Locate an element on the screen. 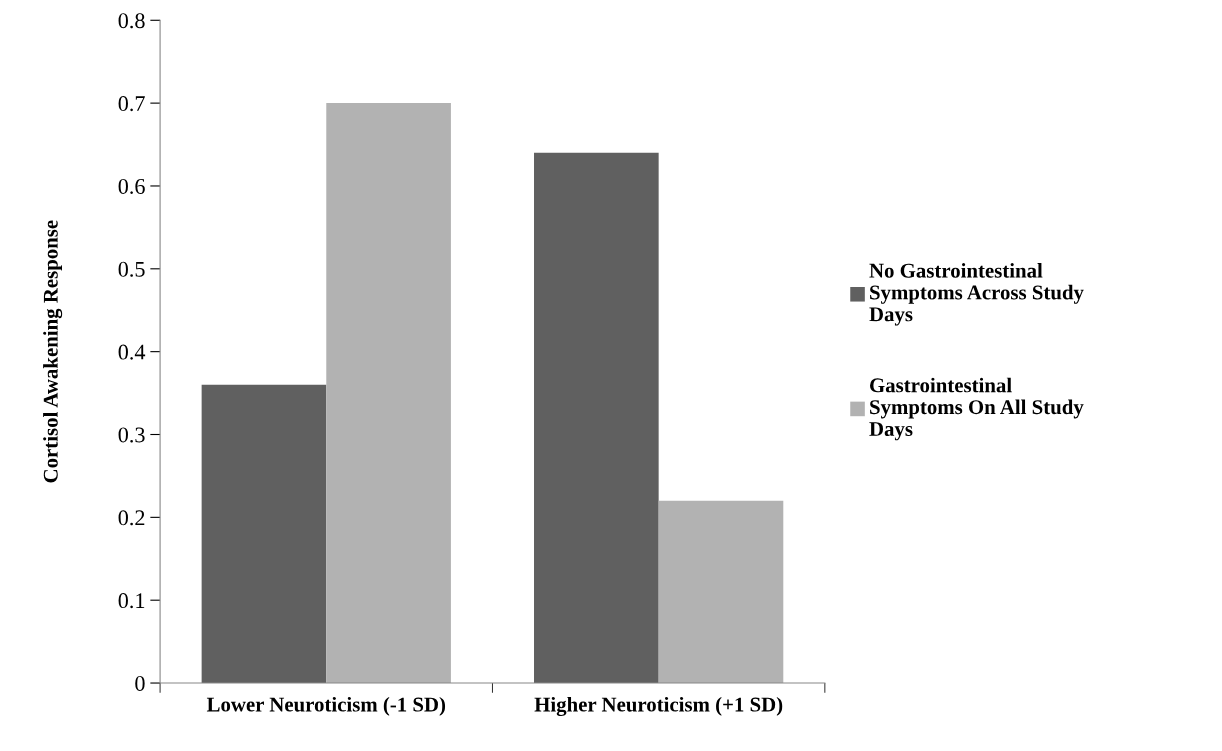  y-tick-label: 0.3 is located at coordinates (131, 435).